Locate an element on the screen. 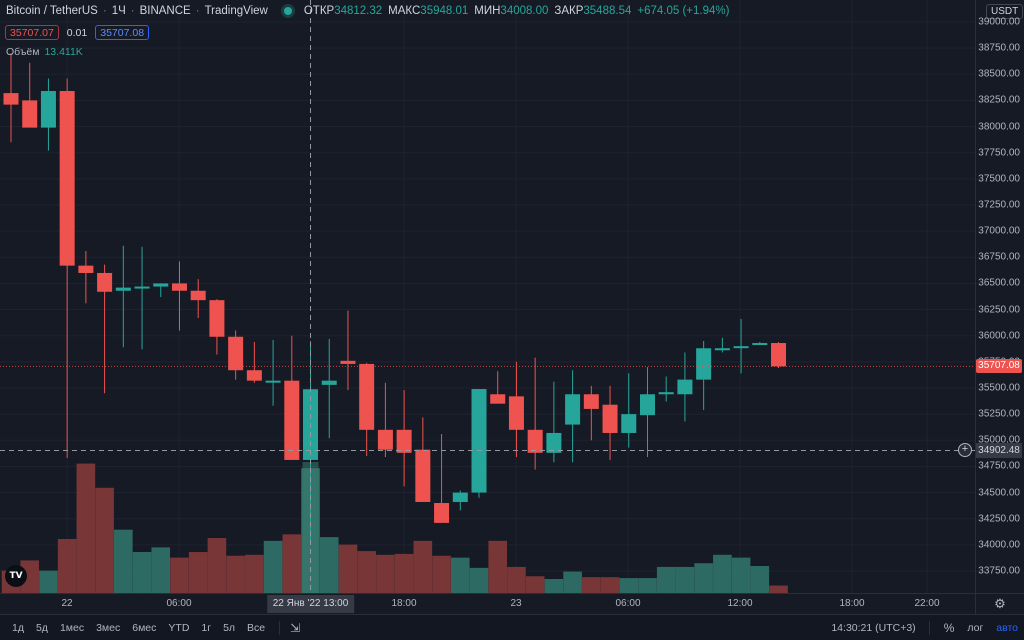 The height and width of the screenshot is (640, 1024). price-tick: 38000.00 is located at coordinates (999, 127).